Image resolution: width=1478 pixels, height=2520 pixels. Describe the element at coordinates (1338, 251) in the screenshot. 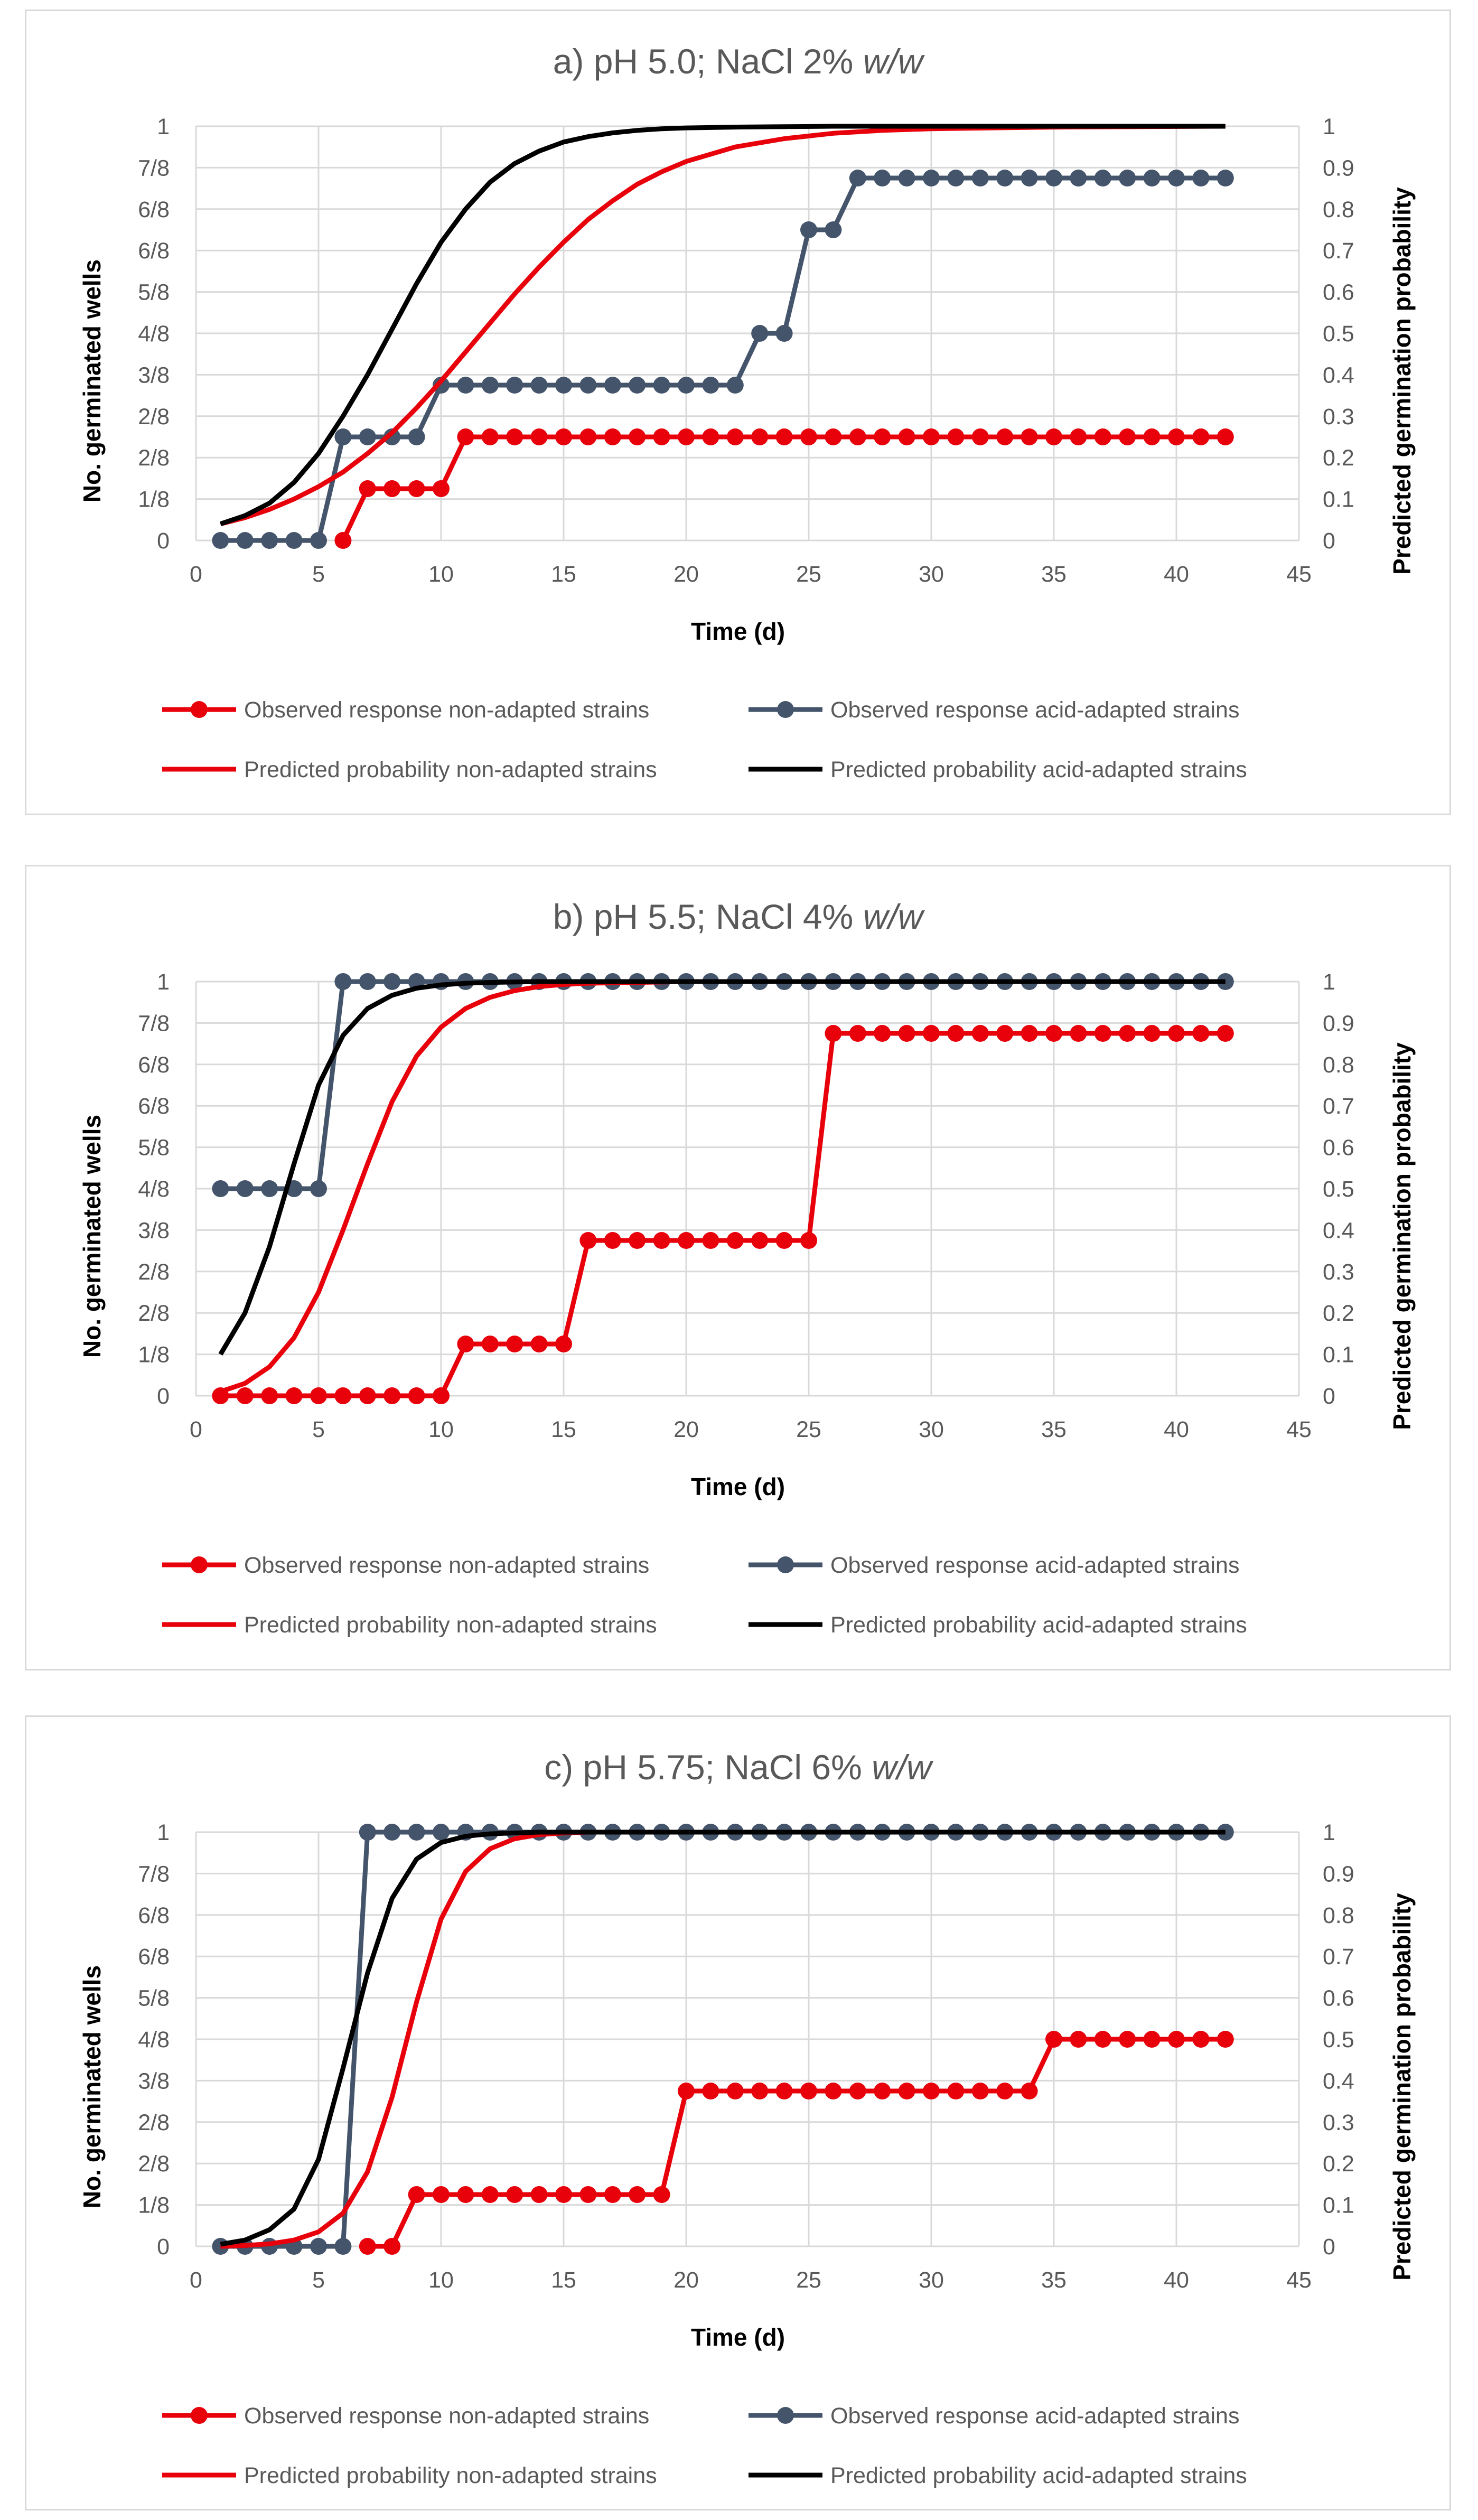

I see `y-tick-right-label: 0.7` at that location.